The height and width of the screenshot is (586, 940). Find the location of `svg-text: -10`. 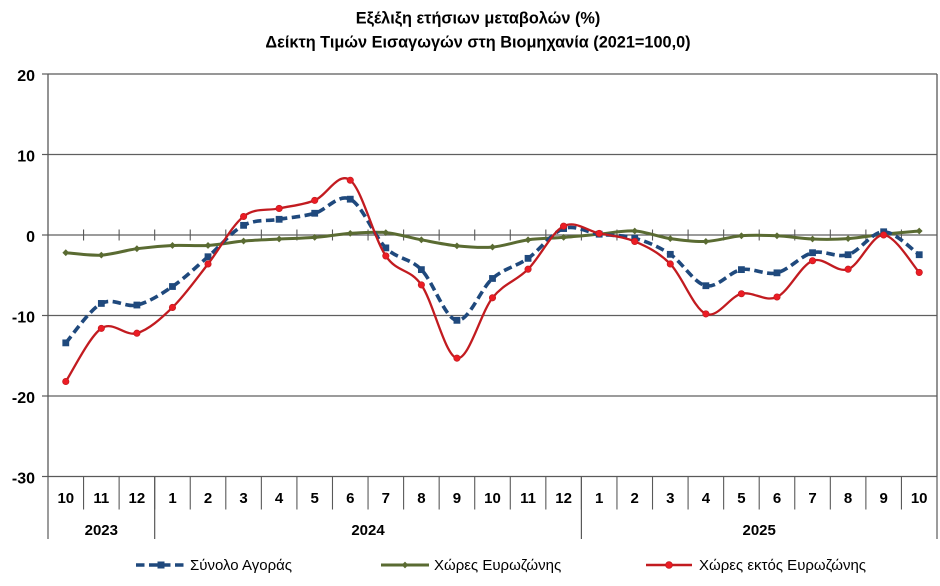

svg-text: -10 is located at coordinates (23, 317).